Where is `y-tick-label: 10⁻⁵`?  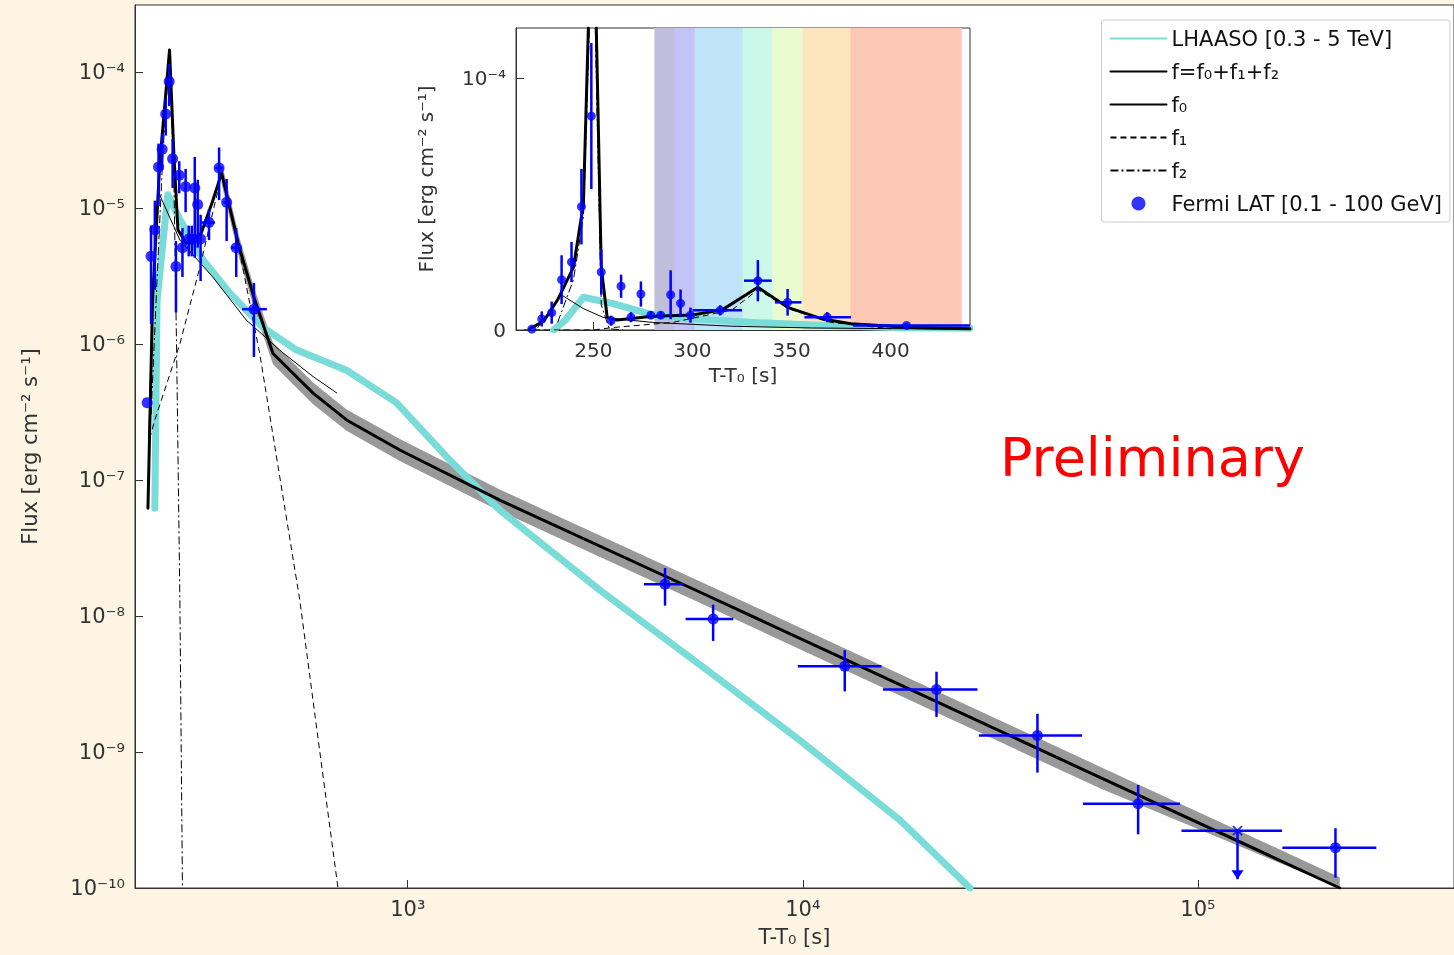 y-tick-label: 10⁻⁵ is located at coordinates (101, 207).